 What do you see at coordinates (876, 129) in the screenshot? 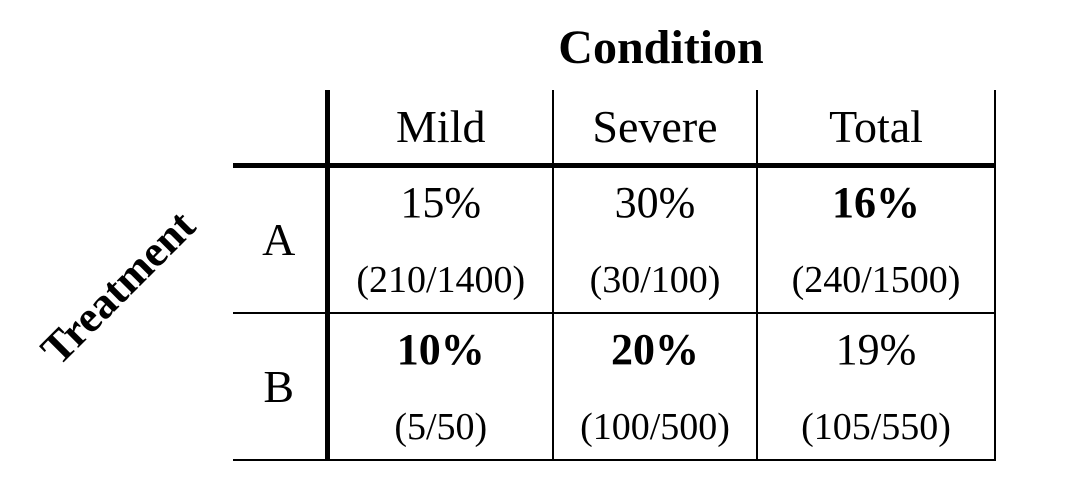
I see `column-header-total: Total` at bounding box center [876, 129].